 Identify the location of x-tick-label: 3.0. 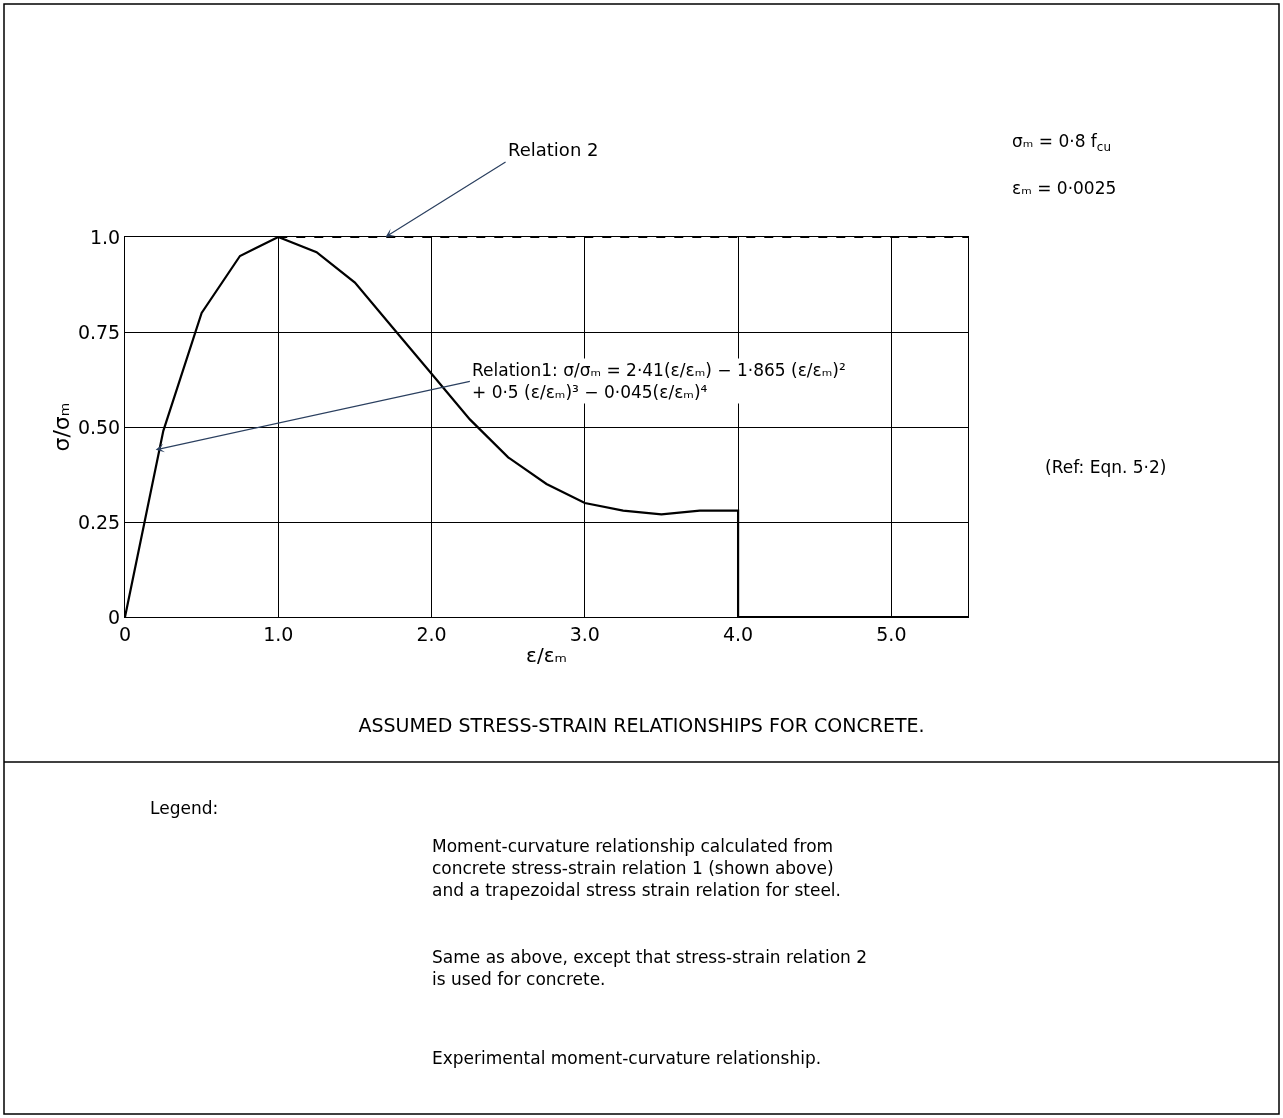
(584, 633).